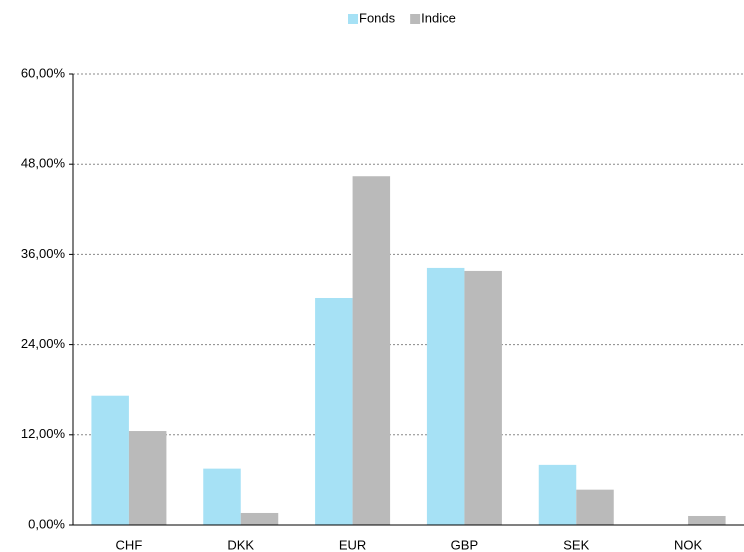  What do you see at coordinates (352, 544) in the screenshot?
I see `x-tick-label: EUR` at bounding box center [352, 544].